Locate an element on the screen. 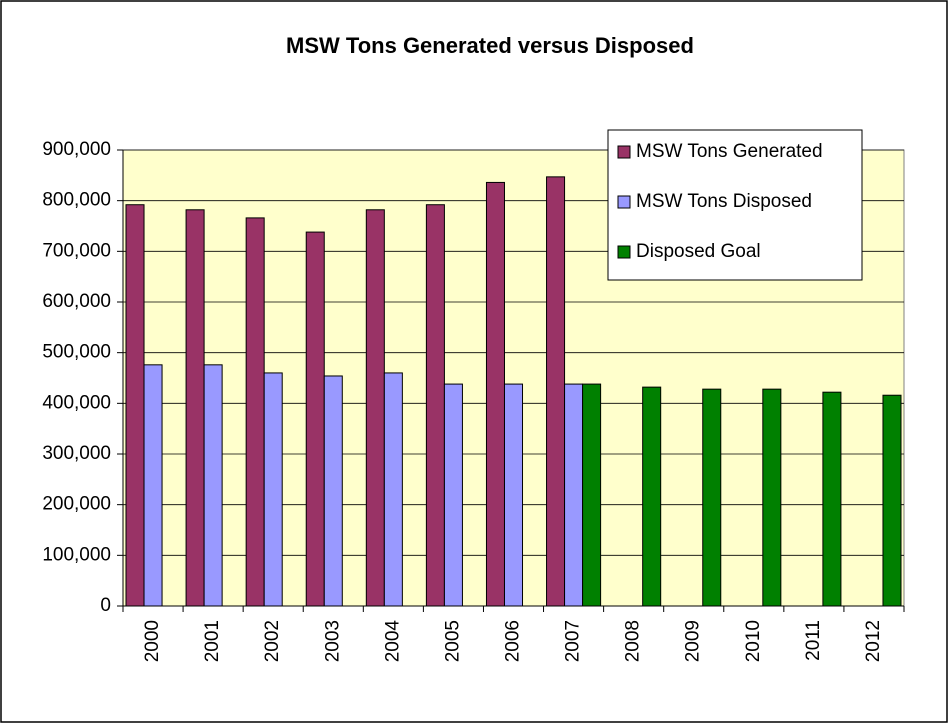  x-tick-label: 2003 is located at coordinates (332, 641).